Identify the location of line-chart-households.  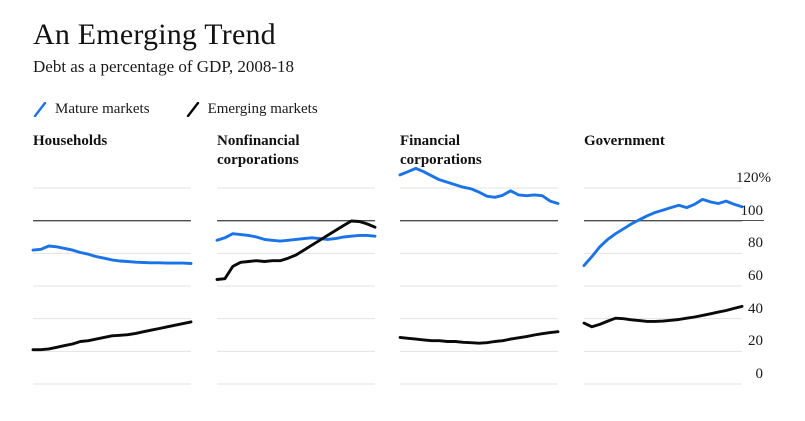
(112, 286).